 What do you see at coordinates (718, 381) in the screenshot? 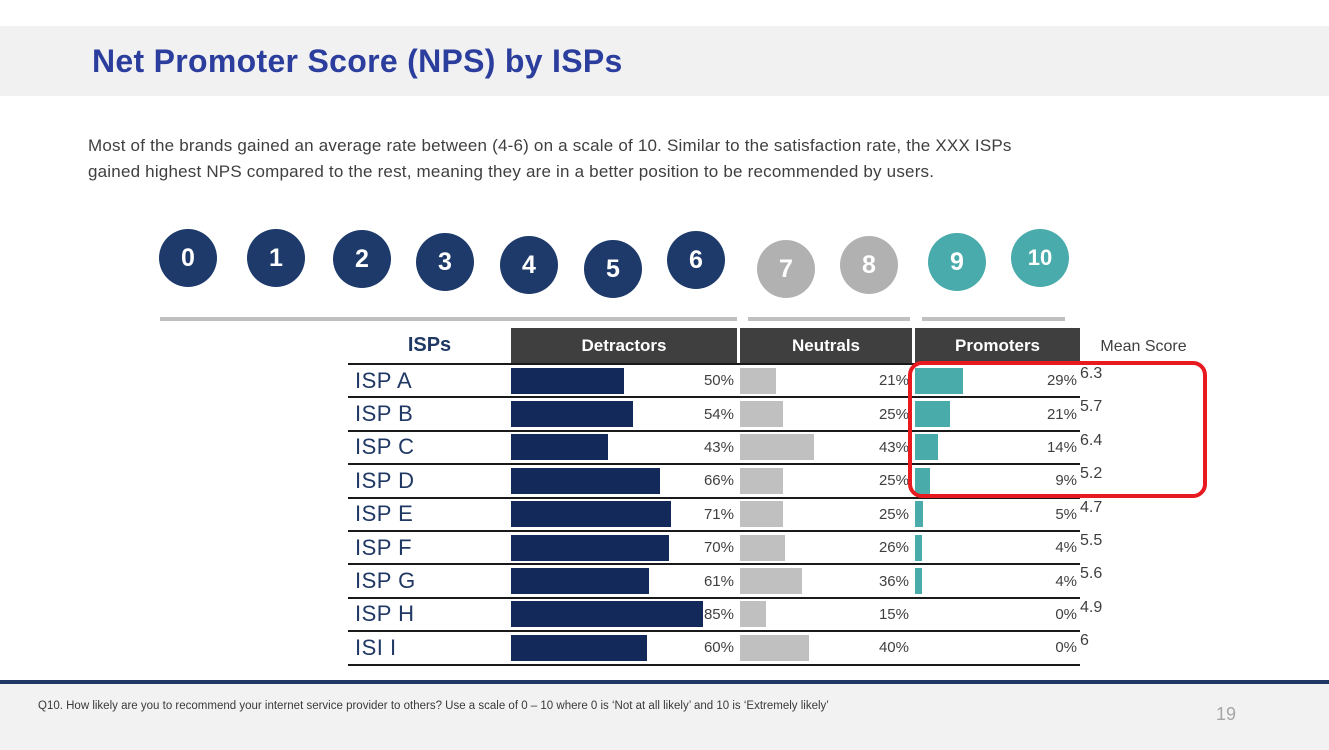
I see `detractors-value: 50%` at bounding box center [718, 381].